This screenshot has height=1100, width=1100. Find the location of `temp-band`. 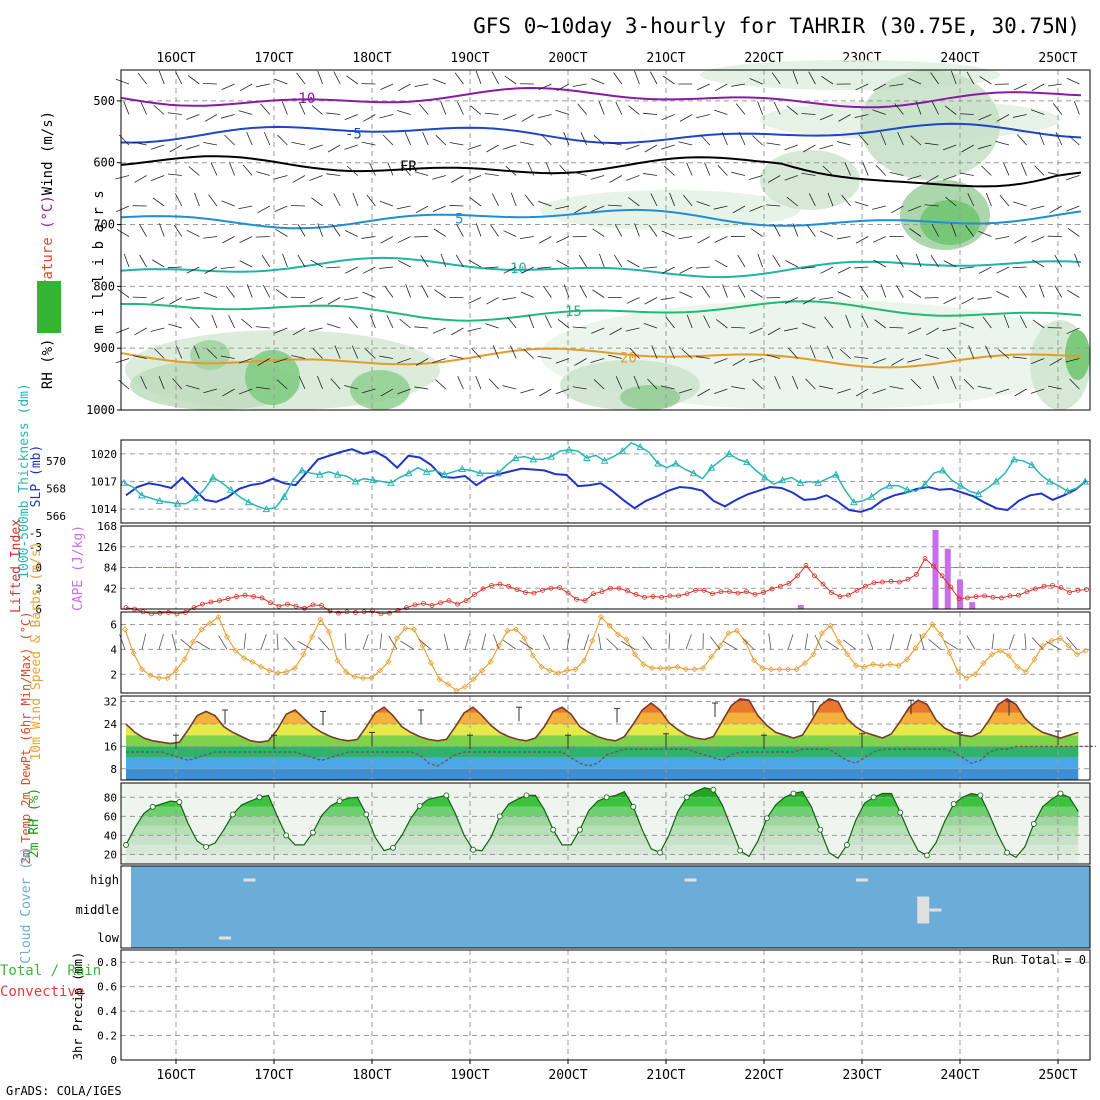

temp-band is located at coordinates (602, 763).